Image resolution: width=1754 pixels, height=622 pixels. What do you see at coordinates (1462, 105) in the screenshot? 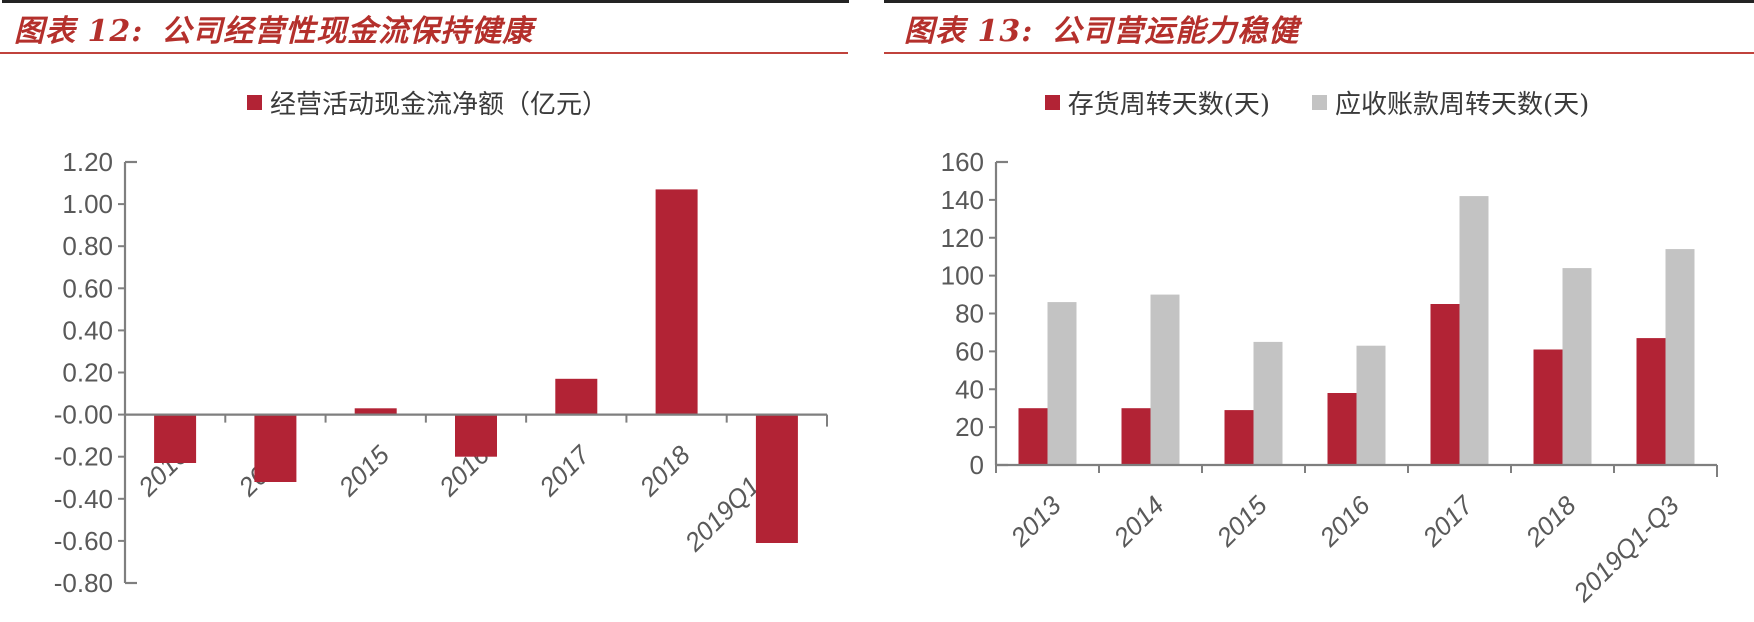
I see `legend-label: 应收账款周转天数(天)` at bounding box center [1462, 105].